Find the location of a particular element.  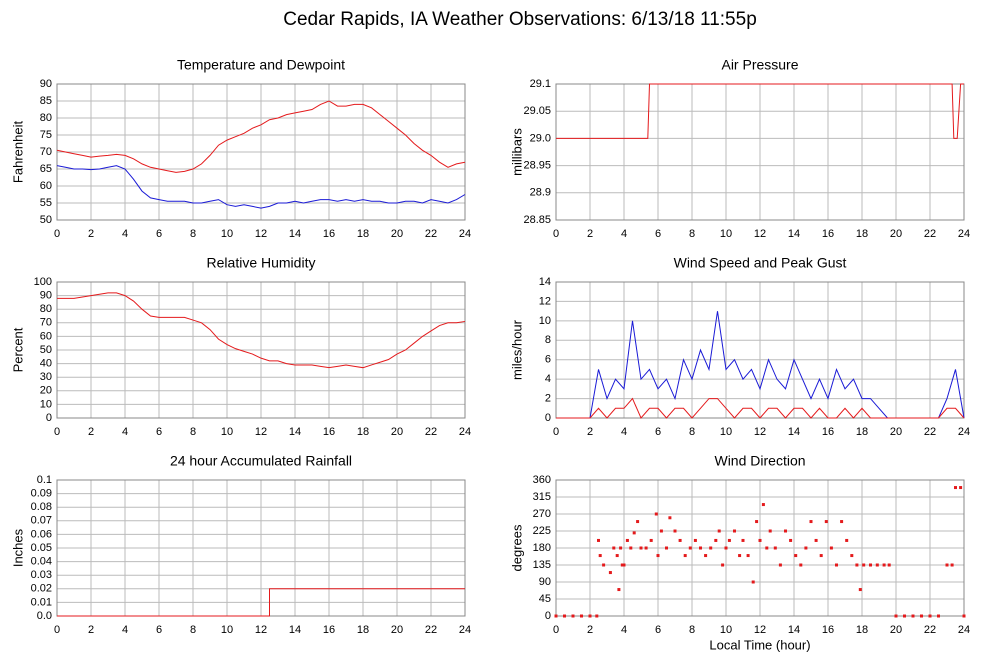

y-tick-label: 360 is located at coordinates (542, 480).